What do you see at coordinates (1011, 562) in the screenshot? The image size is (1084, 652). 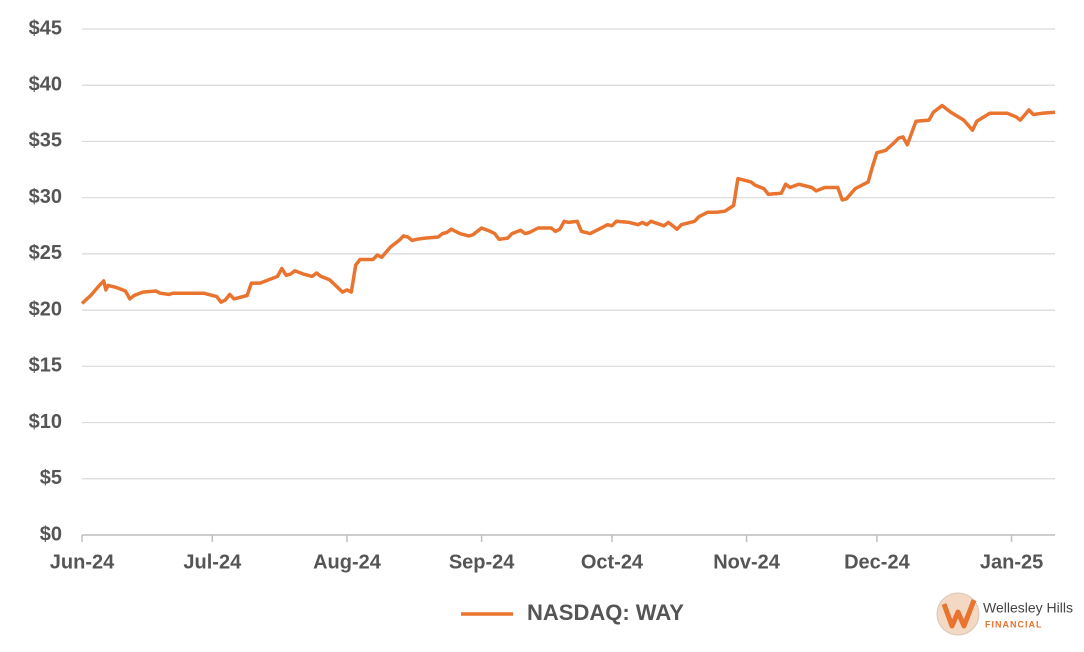 I see `x-tick-label: Jan-25` at bounding box center [1011, 562].